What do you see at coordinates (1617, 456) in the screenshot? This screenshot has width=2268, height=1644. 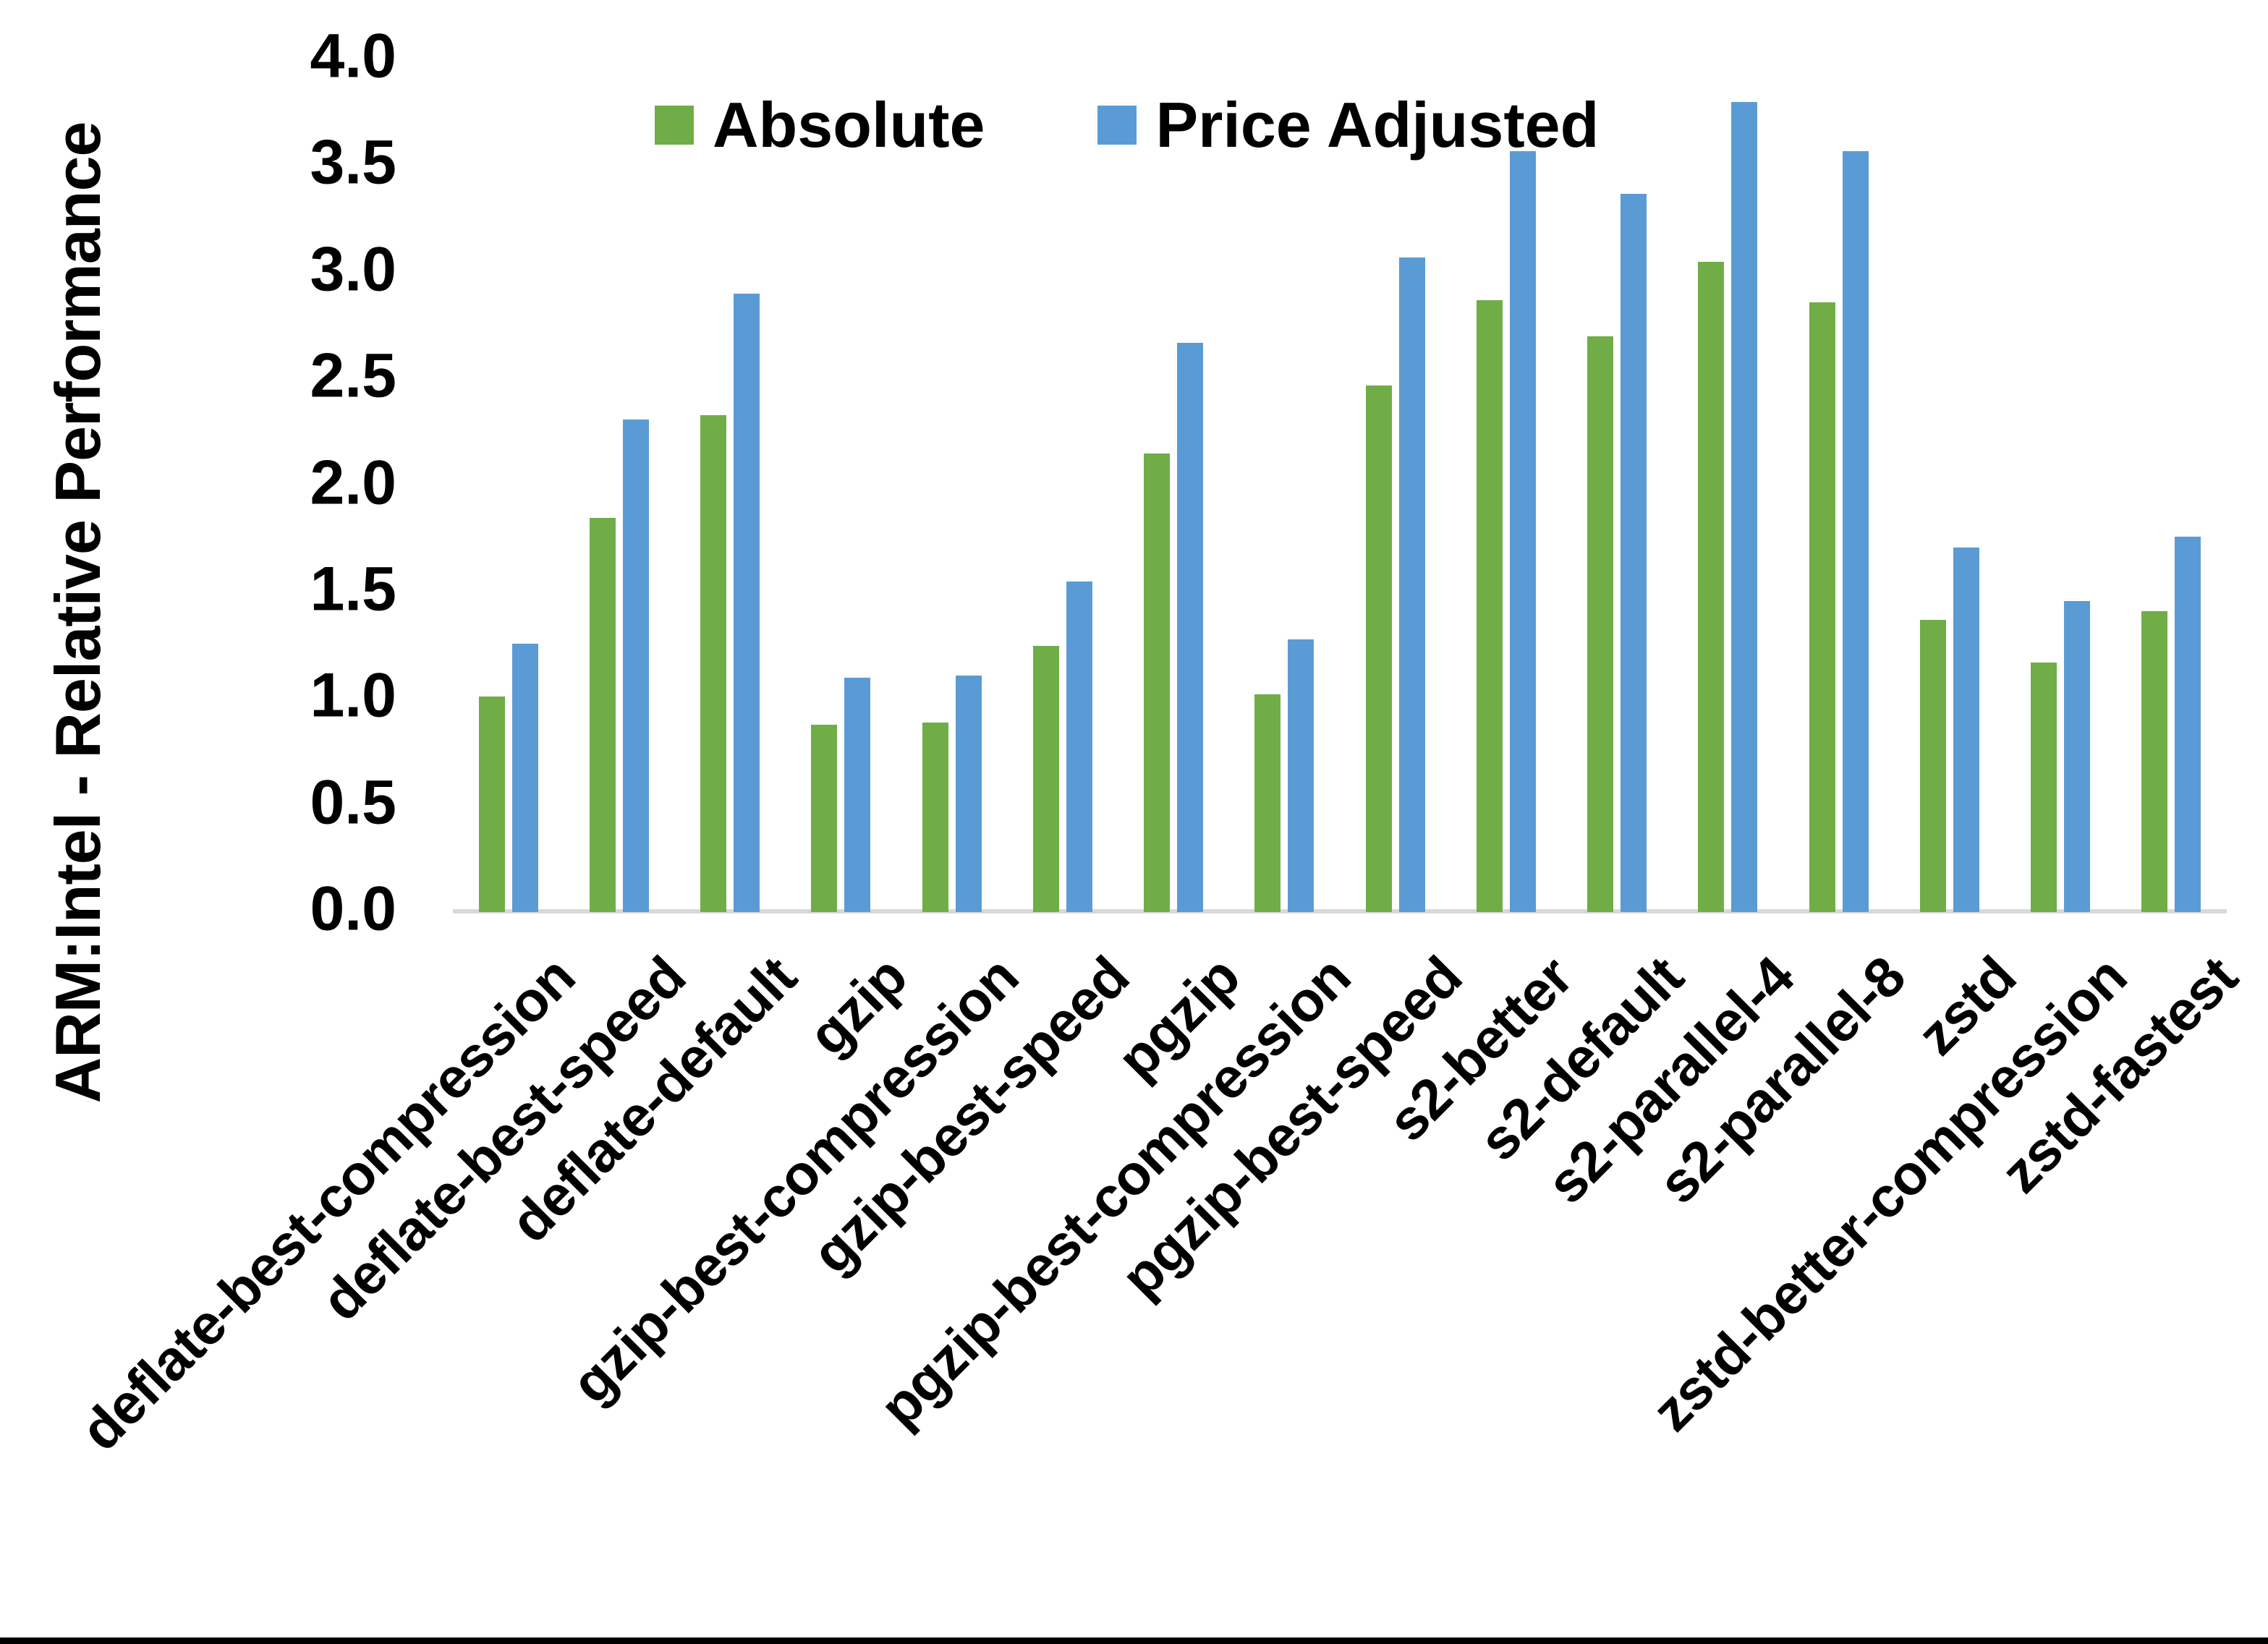 I see `bar-group-s2-default` at bounding box center [1617, 456].